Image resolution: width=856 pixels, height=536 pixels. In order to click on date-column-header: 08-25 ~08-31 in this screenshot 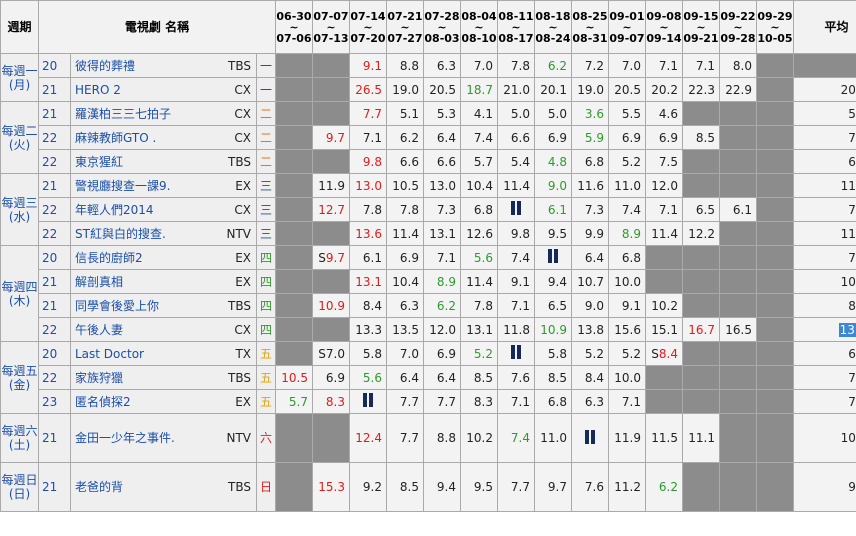, I will do `click(590, 27)`.